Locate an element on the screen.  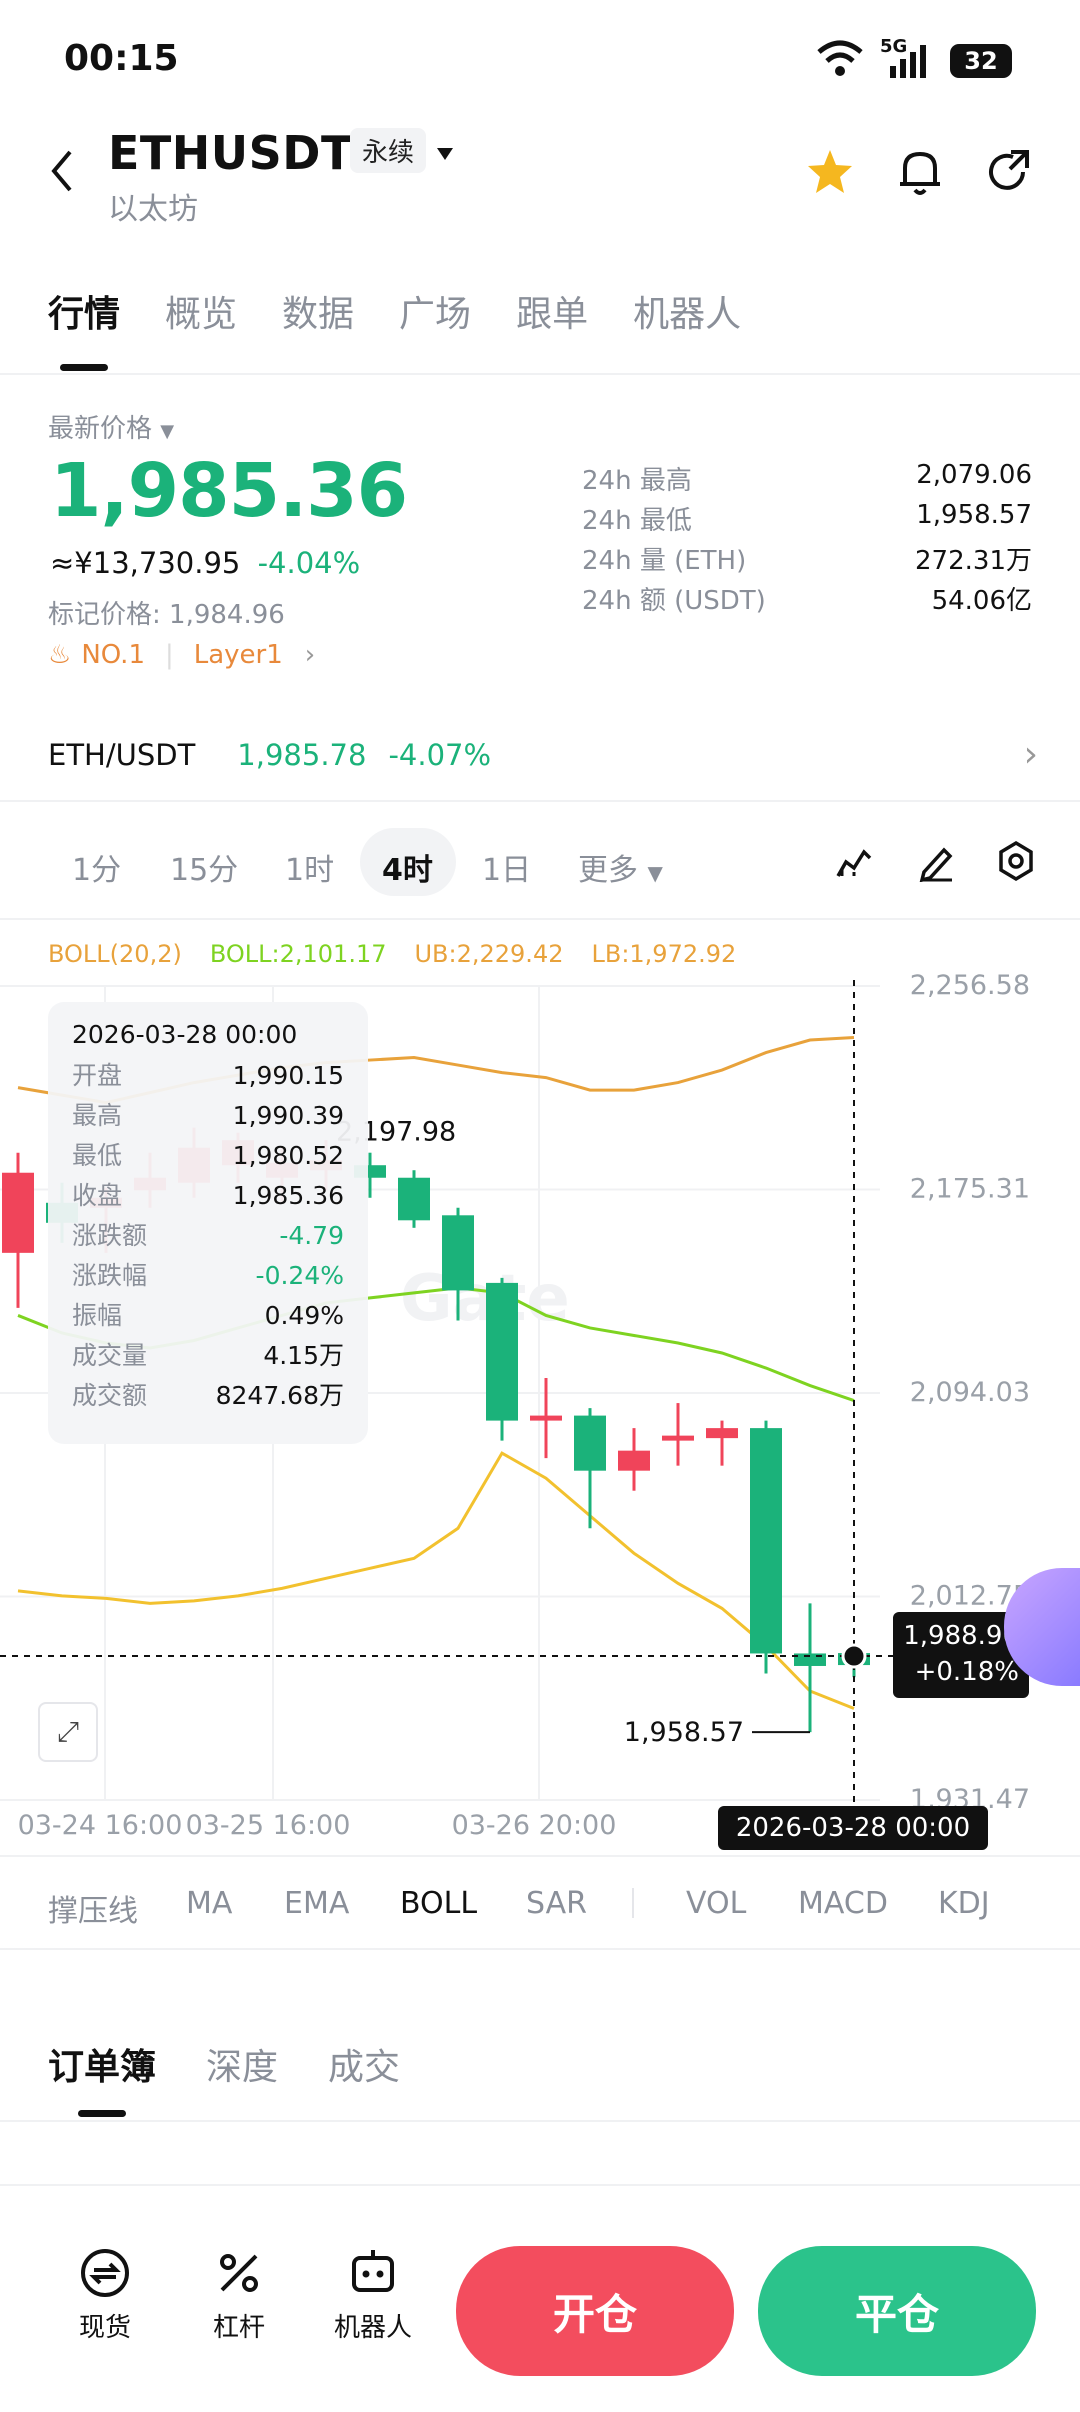
crosshair-change: +0.18% is located at coordinates (966, 1672).